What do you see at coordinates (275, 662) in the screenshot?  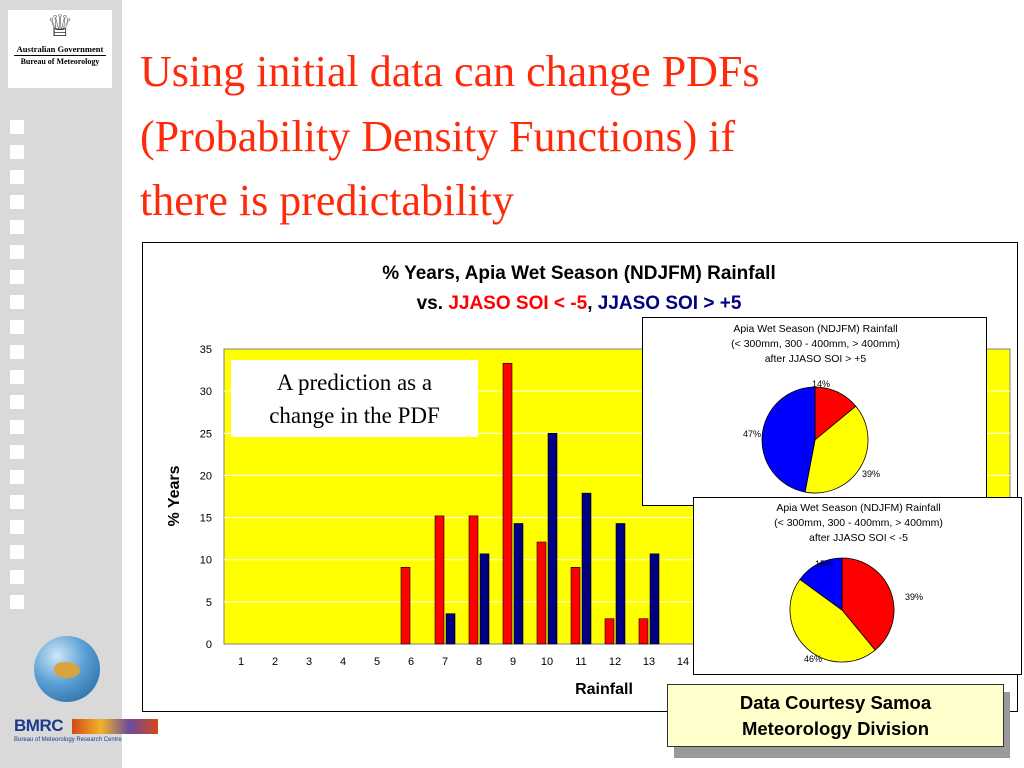 I see `x-tick-label: 2` at bounding box center [275, 662].